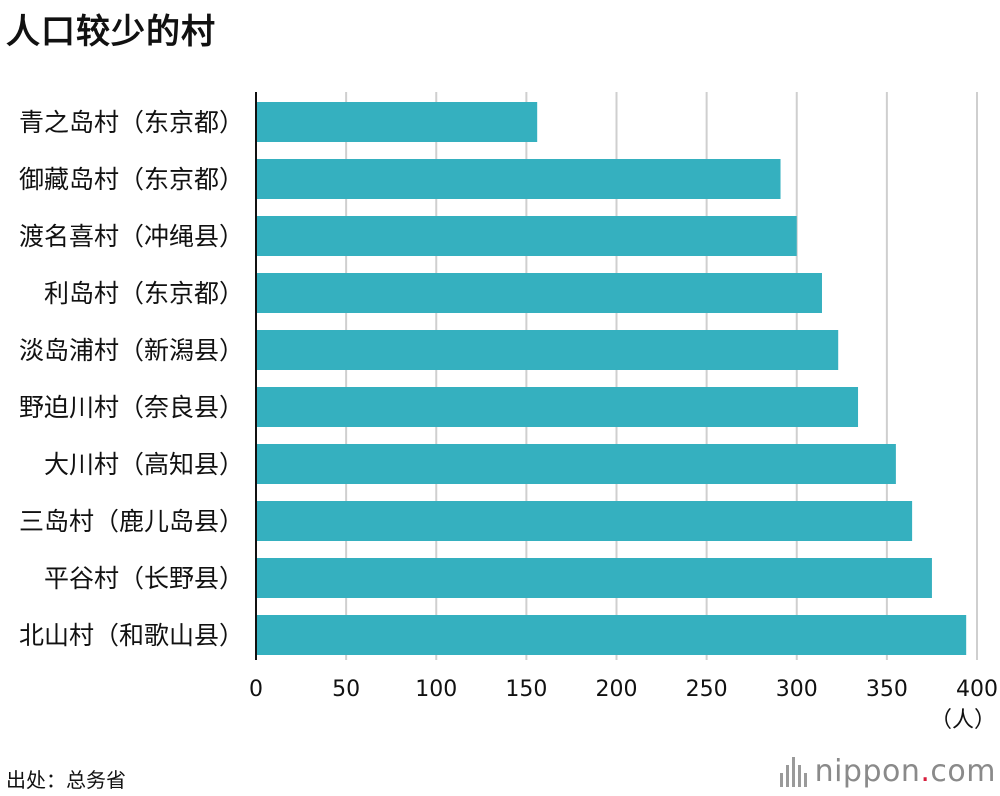 This screenshot has height=796, width=1000. I want to click on x-tick-label: 200, so click(617, 689).